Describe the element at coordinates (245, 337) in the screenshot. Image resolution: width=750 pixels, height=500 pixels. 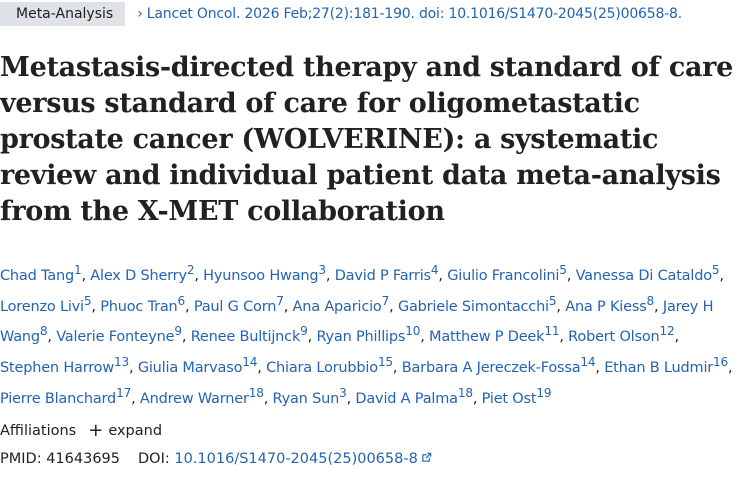
I see `author-name-link: Renee Bultijnck` at that location.